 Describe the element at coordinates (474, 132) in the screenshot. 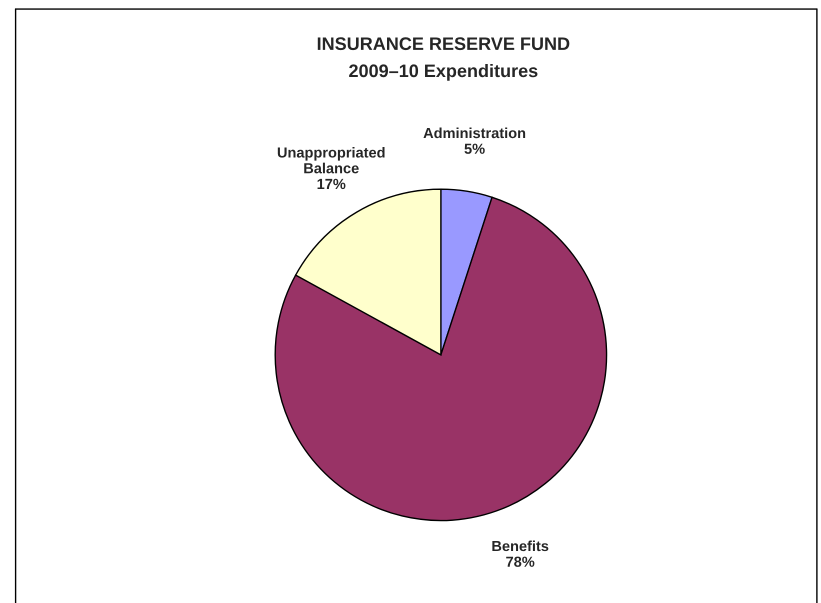

I see `slice-label: Administration` at that location.